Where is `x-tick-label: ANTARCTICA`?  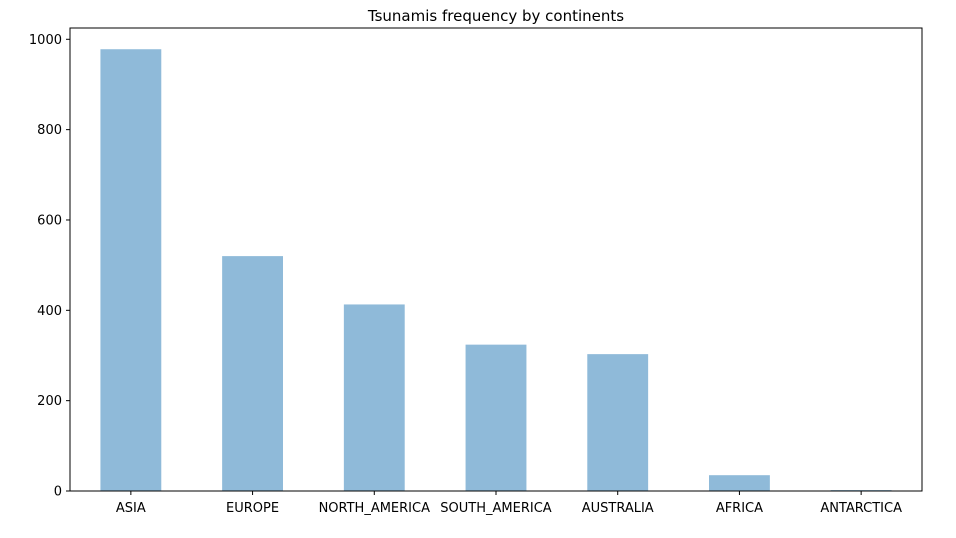
x-tick-label: ANTARCTICA is located at coordinates (861, 508).